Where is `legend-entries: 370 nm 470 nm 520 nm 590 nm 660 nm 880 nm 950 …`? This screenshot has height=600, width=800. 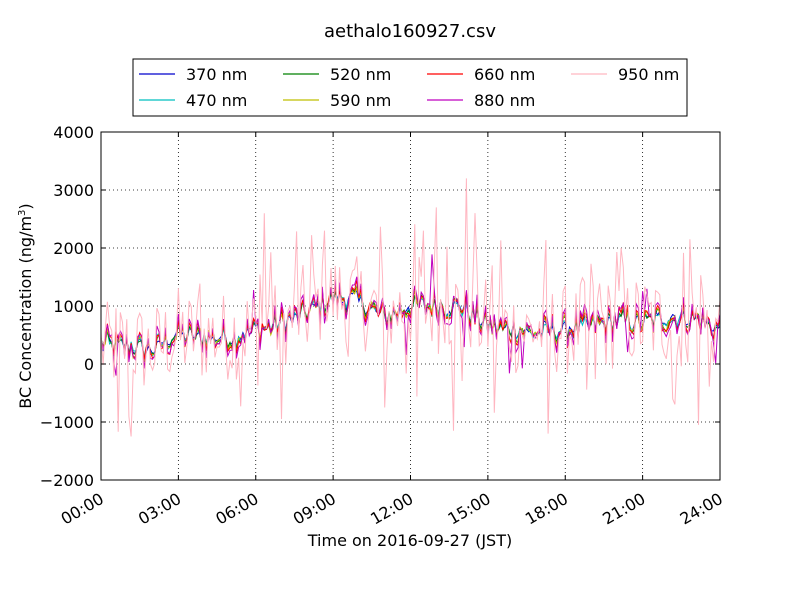
legend-entries: 370 nm 470 nm 520 nm 590 nm 660 nm 880 nm 950 … is located at coordinates (409, 87).